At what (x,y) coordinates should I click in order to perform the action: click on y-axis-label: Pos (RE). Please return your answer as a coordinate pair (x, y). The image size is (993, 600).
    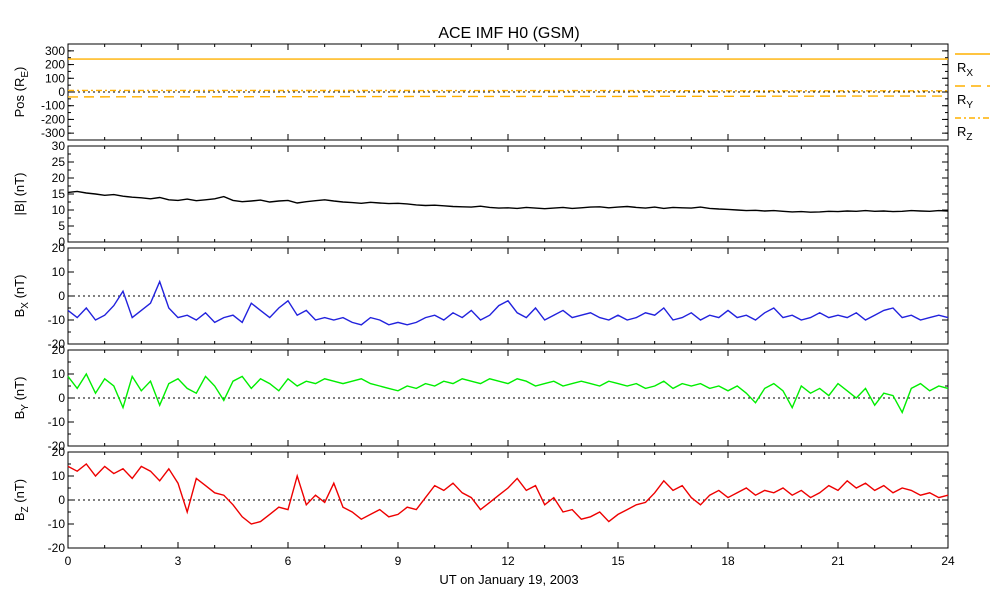
    Looking at the image, I should click on (21, 92).